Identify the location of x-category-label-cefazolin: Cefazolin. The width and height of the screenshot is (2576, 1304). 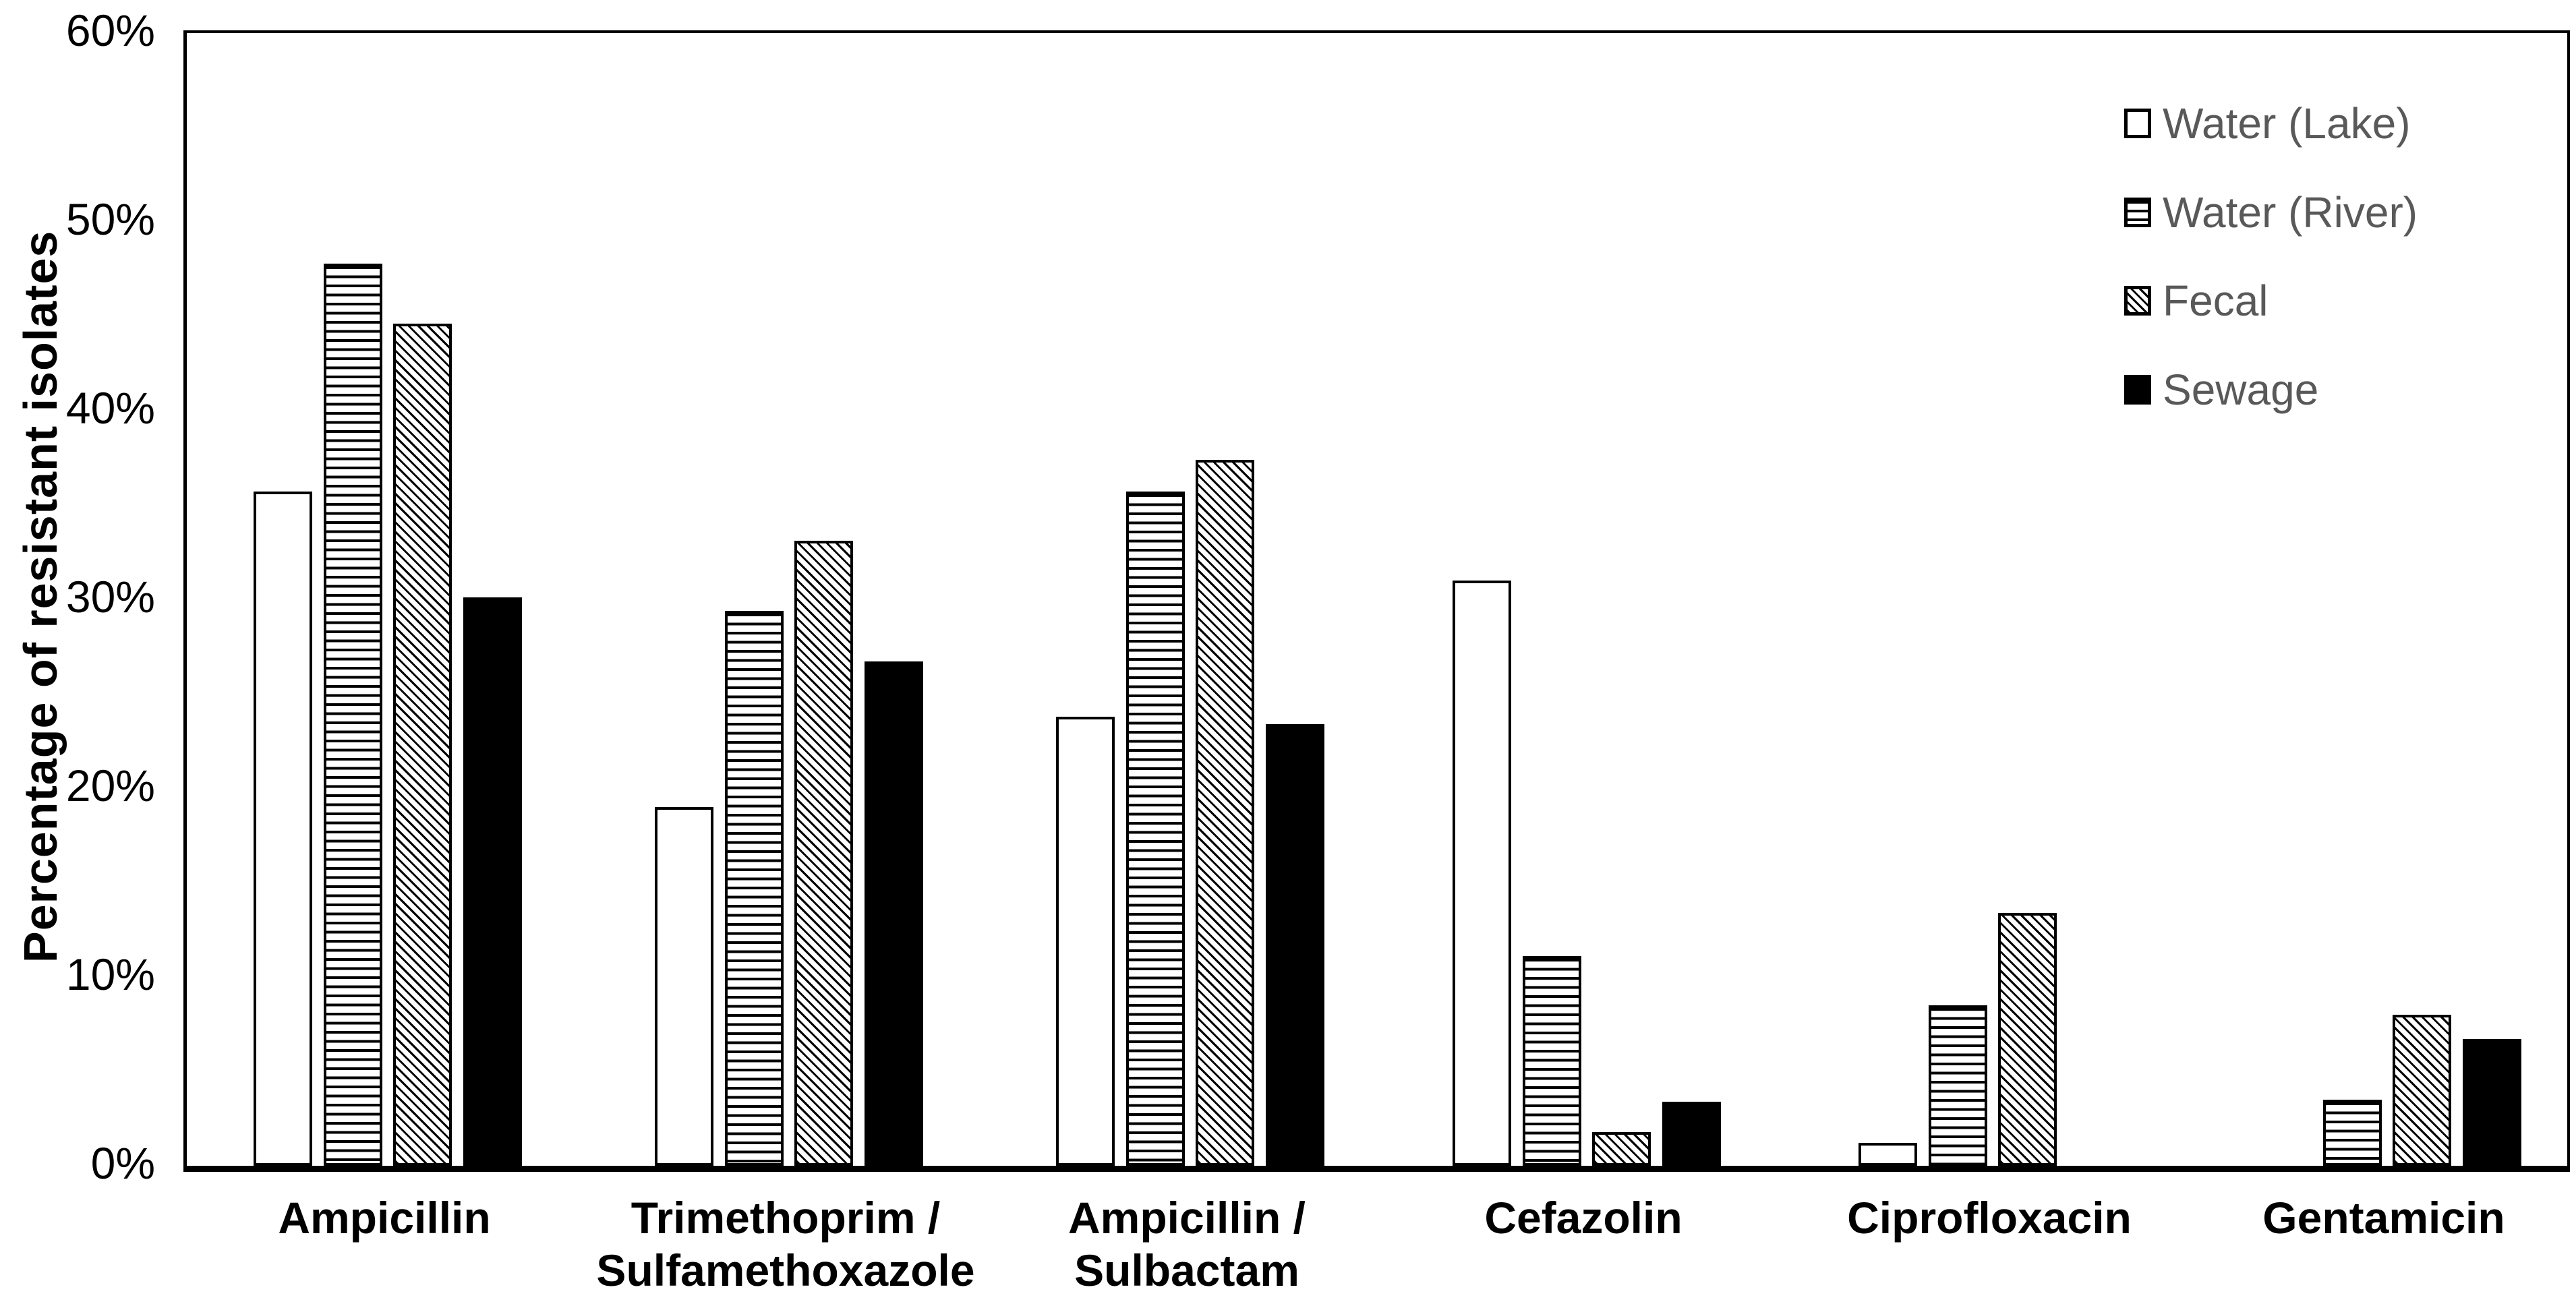
(1583, 1218).